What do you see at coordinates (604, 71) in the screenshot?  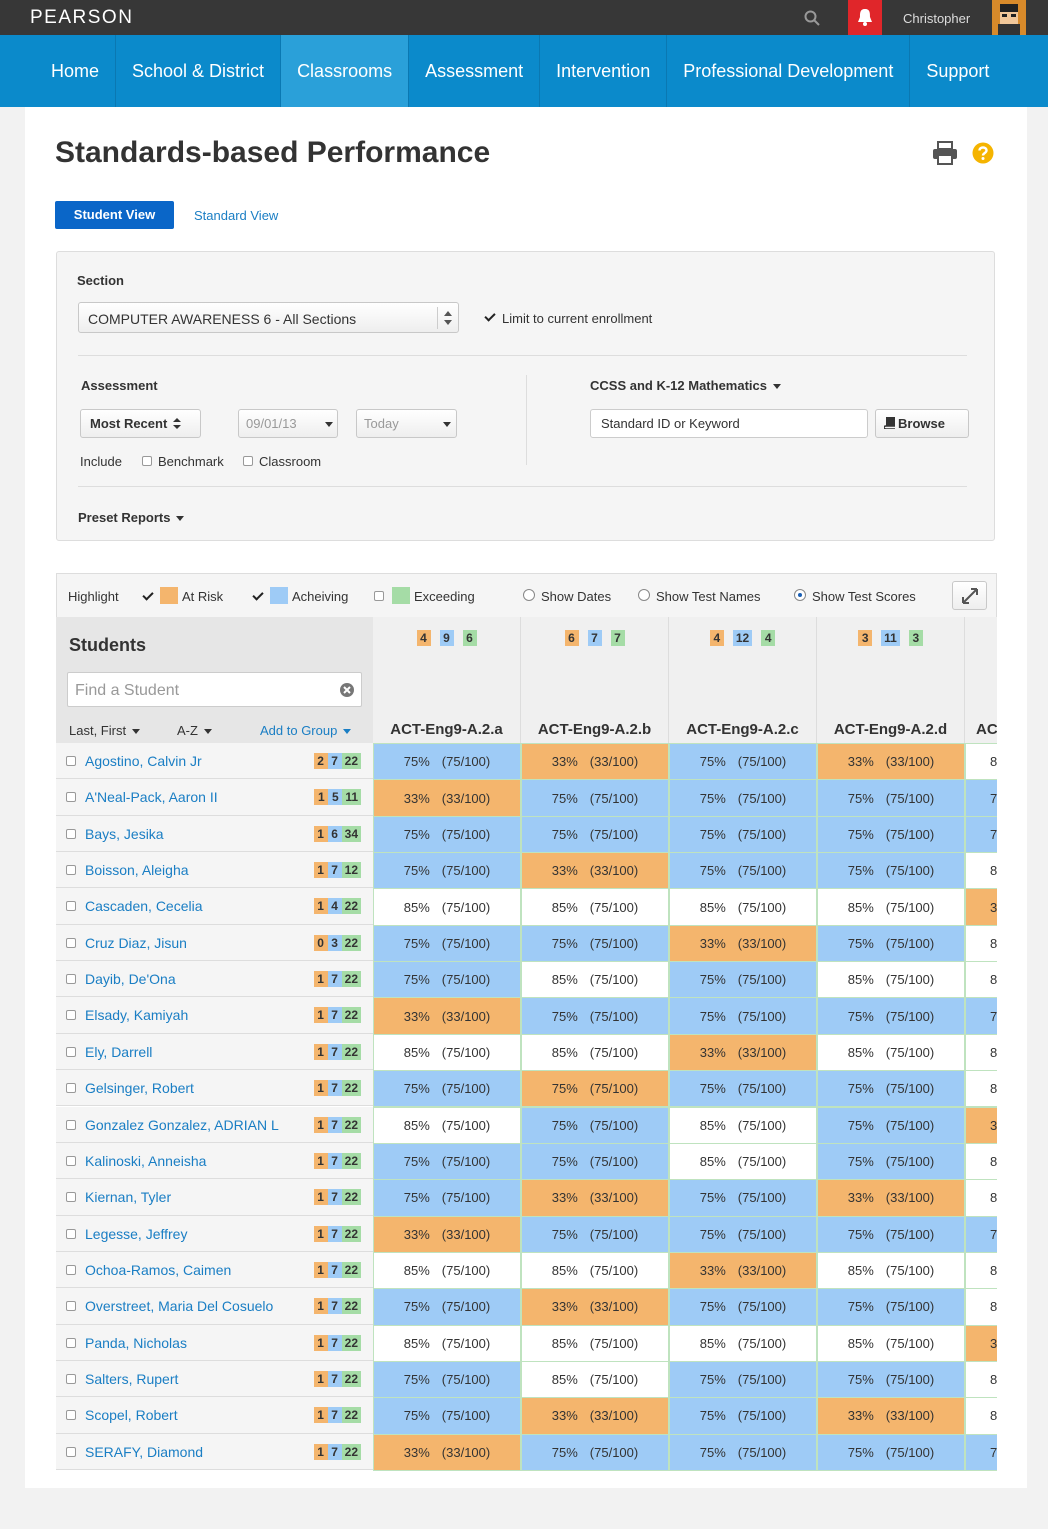 I see `nav-item: Intervention` at bounding box center [604, 71].